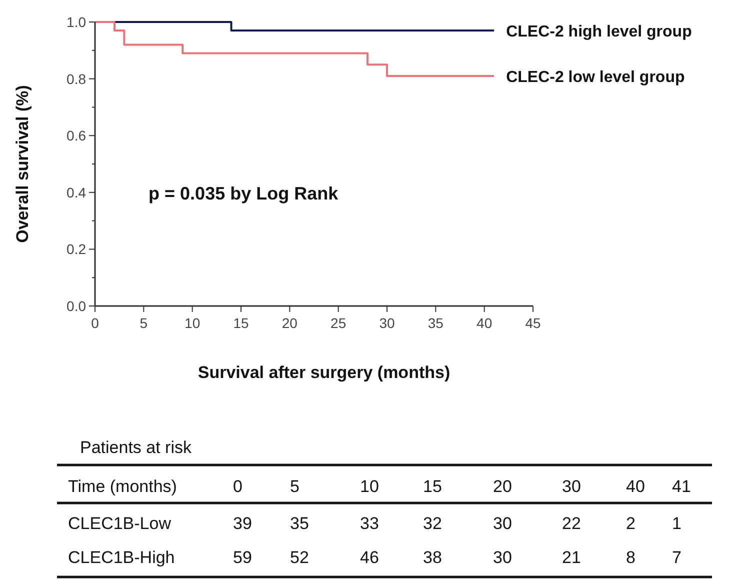 Image resolution: width=732 pixels, height=587 pixels. What do you see at coordinates (76, 78) in the screenshot?
I see `y-tick-label: 0.8` at bounding box center [76, 78].